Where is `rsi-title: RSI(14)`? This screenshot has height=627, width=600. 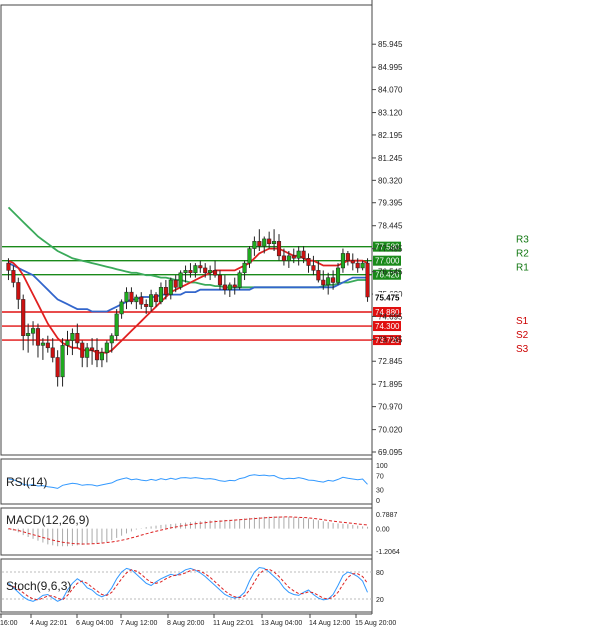
rsi-title: RSI(14) is located at coordinates (26, 482).